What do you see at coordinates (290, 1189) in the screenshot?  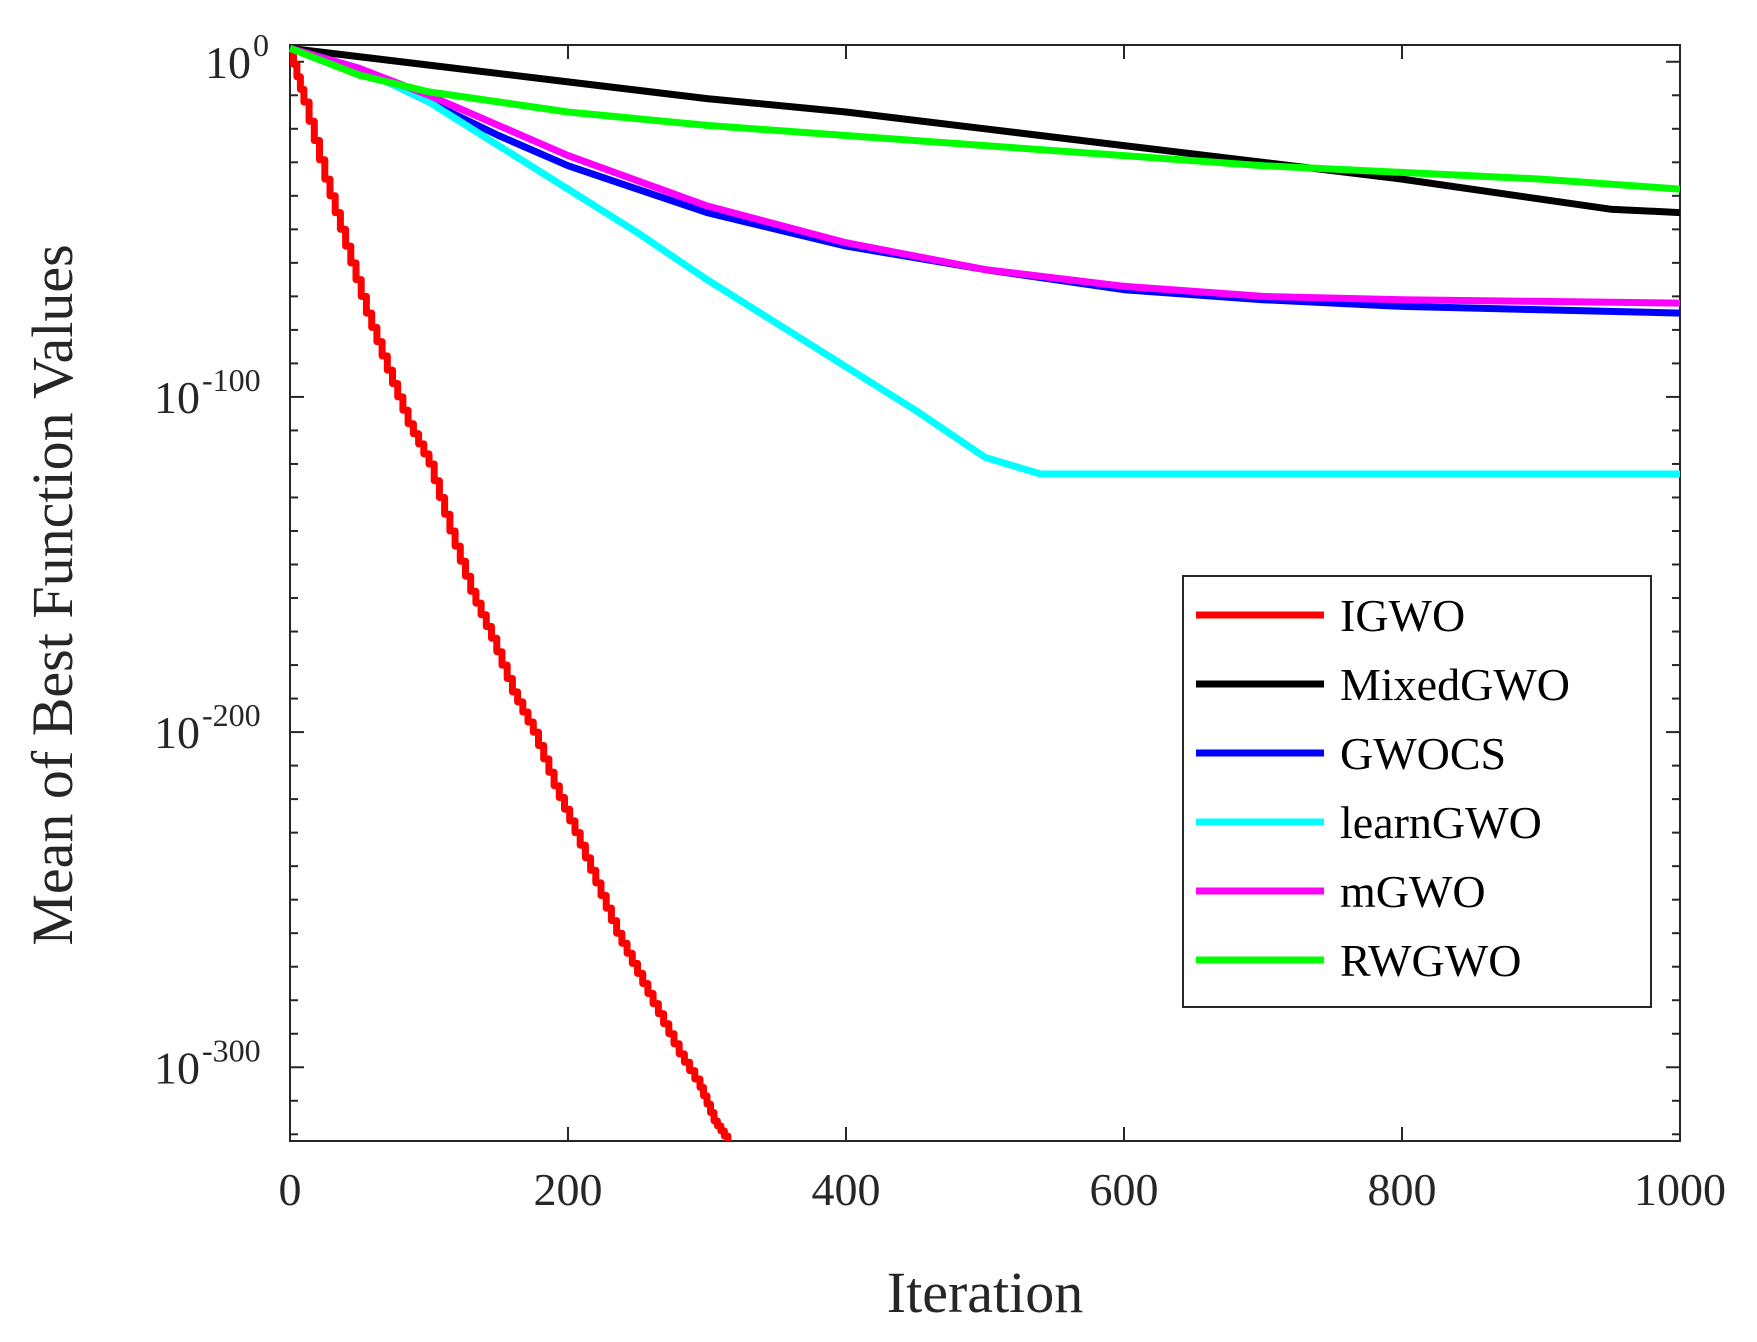 I see `x-tick-label: 0` at bounding box center [290, 1189].